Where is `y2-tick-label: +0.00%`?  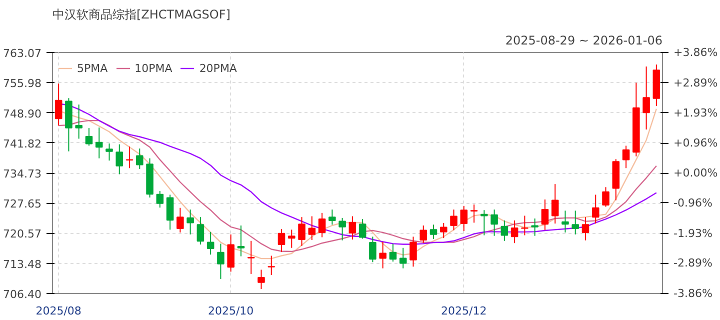 y2-tick-label: +0.00% is located at coordinates (696, 173).